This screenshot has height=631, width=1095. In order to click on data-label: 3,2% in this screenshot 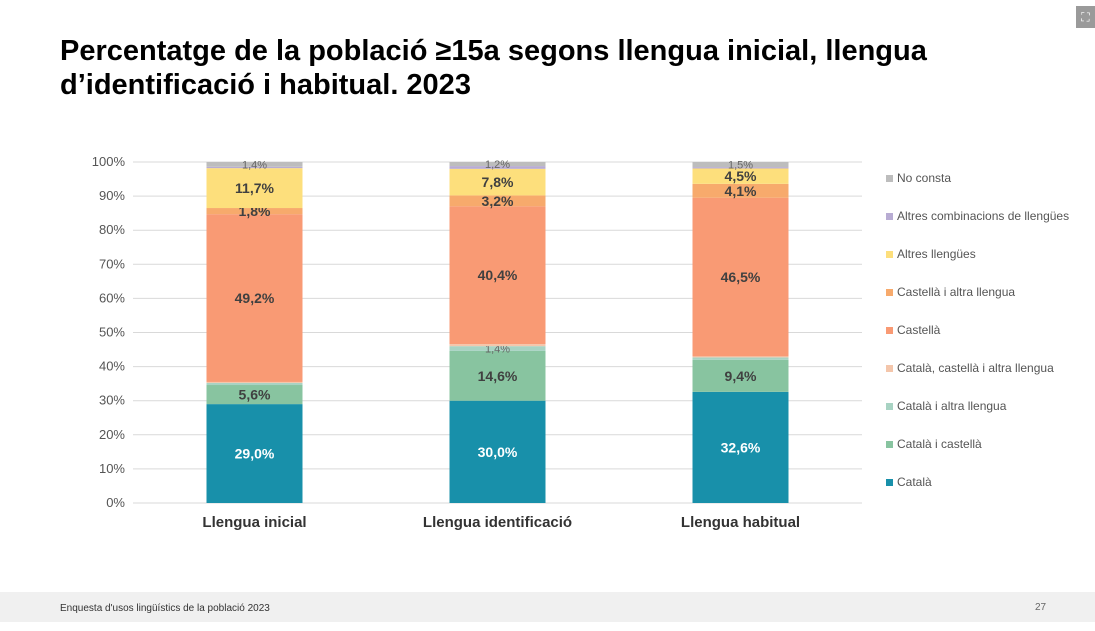, I will do `click(498, 201)`.